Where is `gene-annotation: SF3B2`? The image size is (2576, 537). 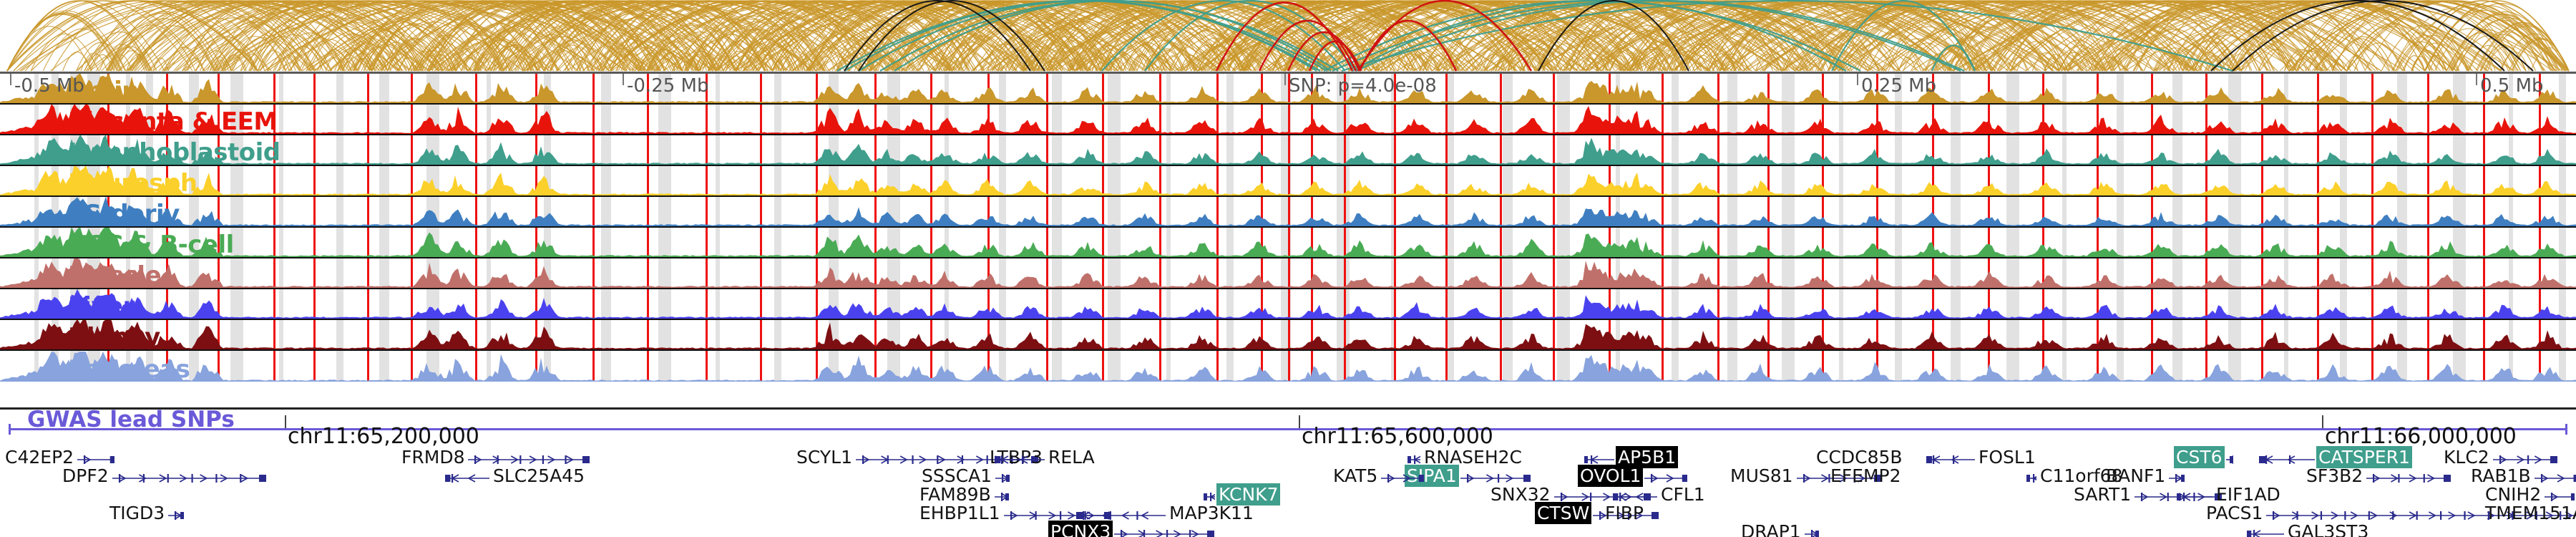
gene-annotation: SF3B2 is located at coordinates (2378, 476).